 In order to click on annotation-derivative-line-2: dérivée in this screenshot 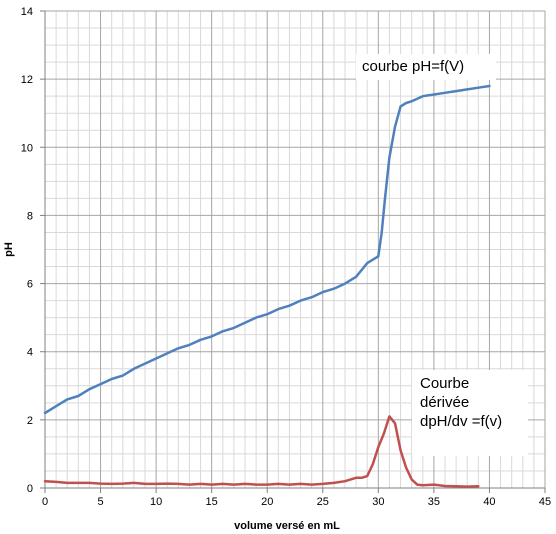, I will do `click(445, 402)`.